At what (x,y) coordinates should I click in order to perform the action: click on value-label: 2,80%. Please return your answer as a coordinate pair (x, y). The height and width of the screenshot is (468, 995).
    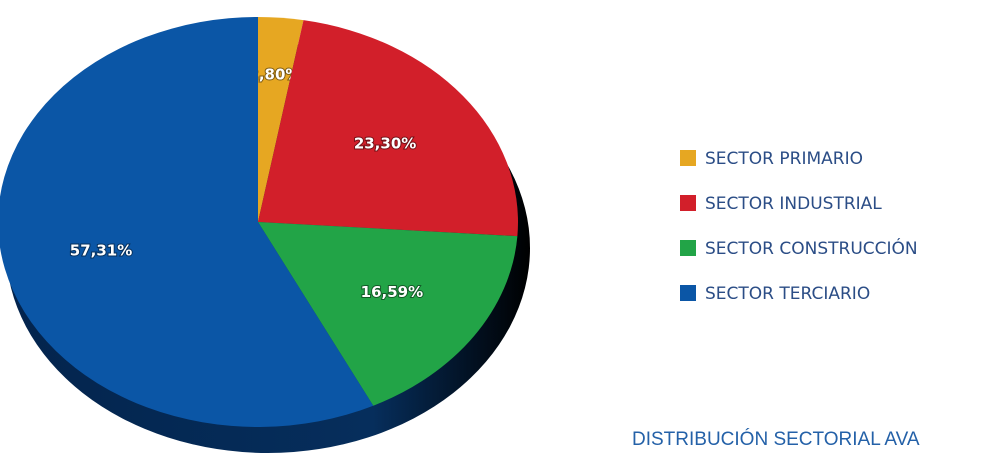
    Looking at the image, I should click on (274, 74).